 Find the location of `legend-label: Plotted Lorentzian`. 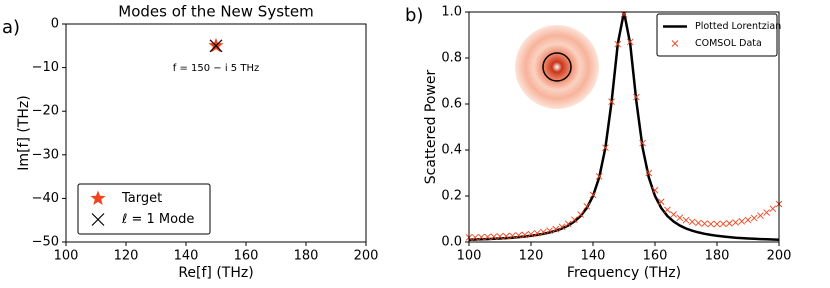

legend-label: Plotted Lorentzian is located at coordinates (738, 26).